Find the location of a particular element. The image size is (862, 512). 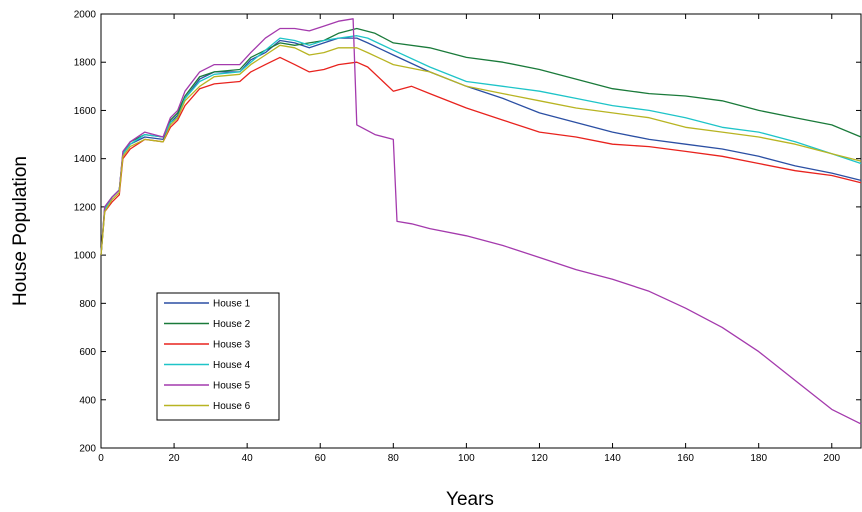

x-tick-label: 0 is located at coordinates (101, 458).